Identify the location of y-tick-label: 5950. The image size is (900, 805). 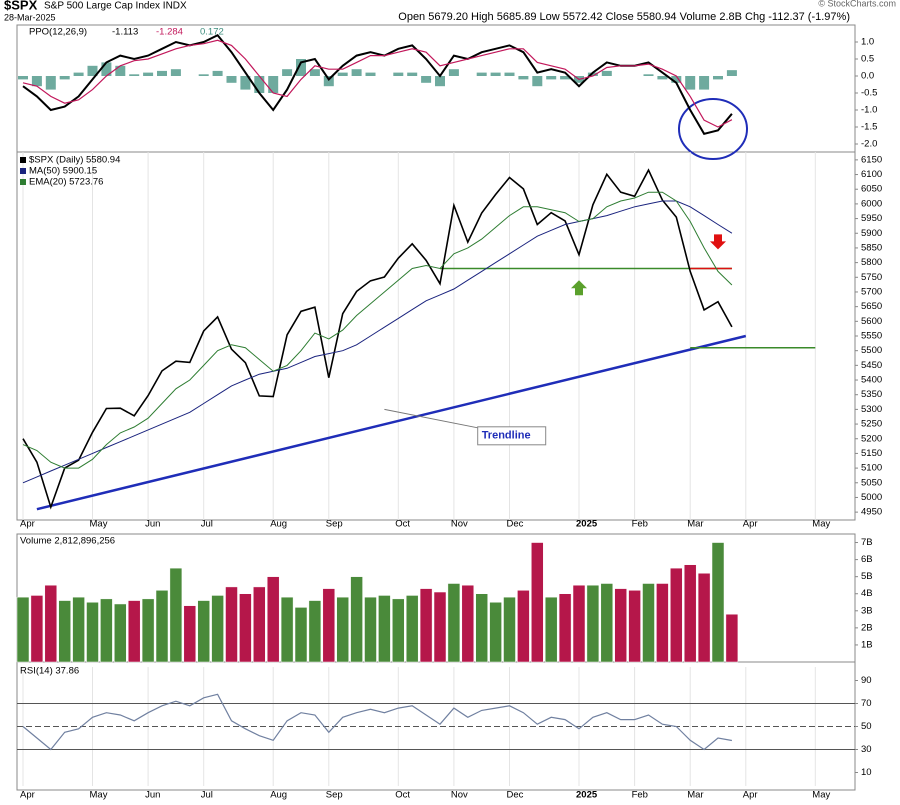
(871, 218).